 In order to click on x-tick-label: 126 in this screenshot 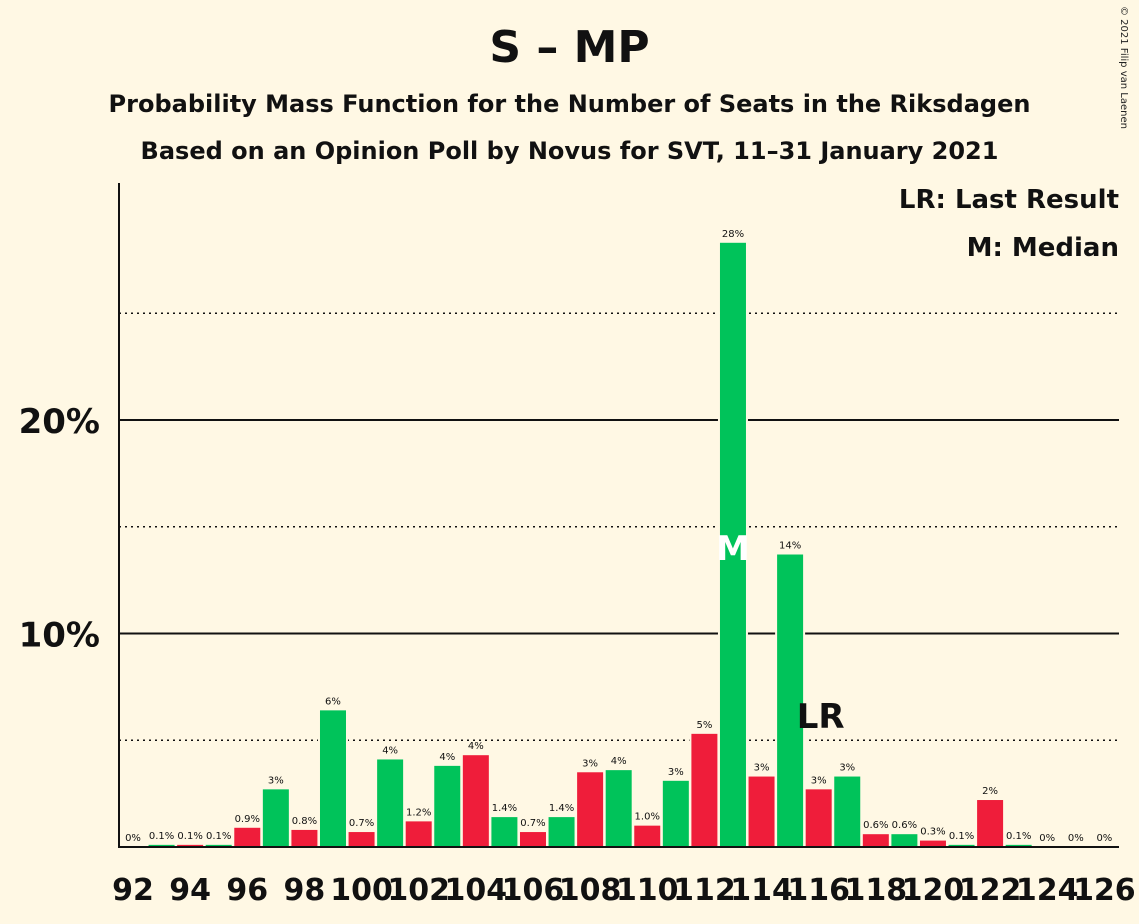, I will do `click(1104, 890)`.